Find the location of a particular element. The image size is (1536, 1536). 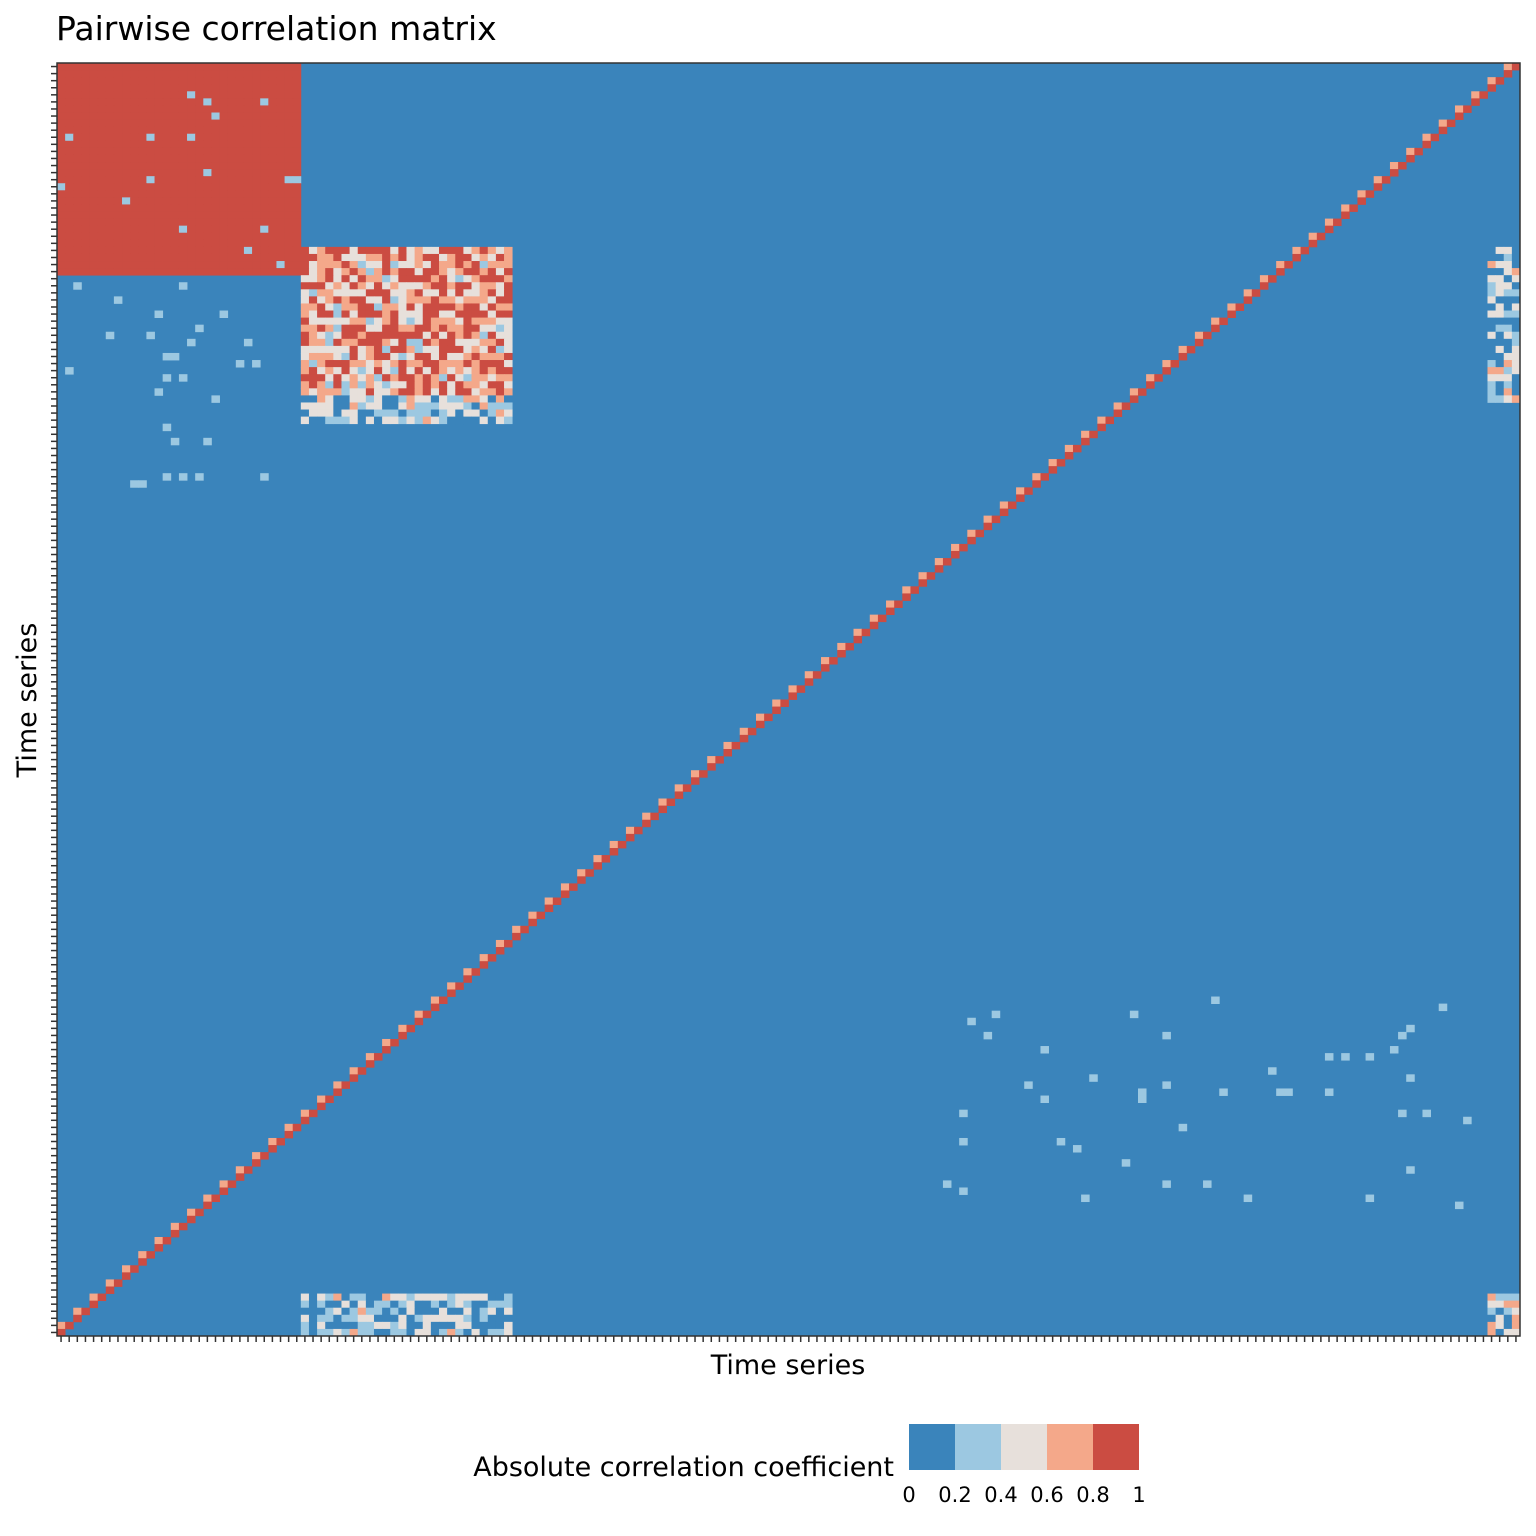

colorbar-swatch is located at coordinates (932, 1447).